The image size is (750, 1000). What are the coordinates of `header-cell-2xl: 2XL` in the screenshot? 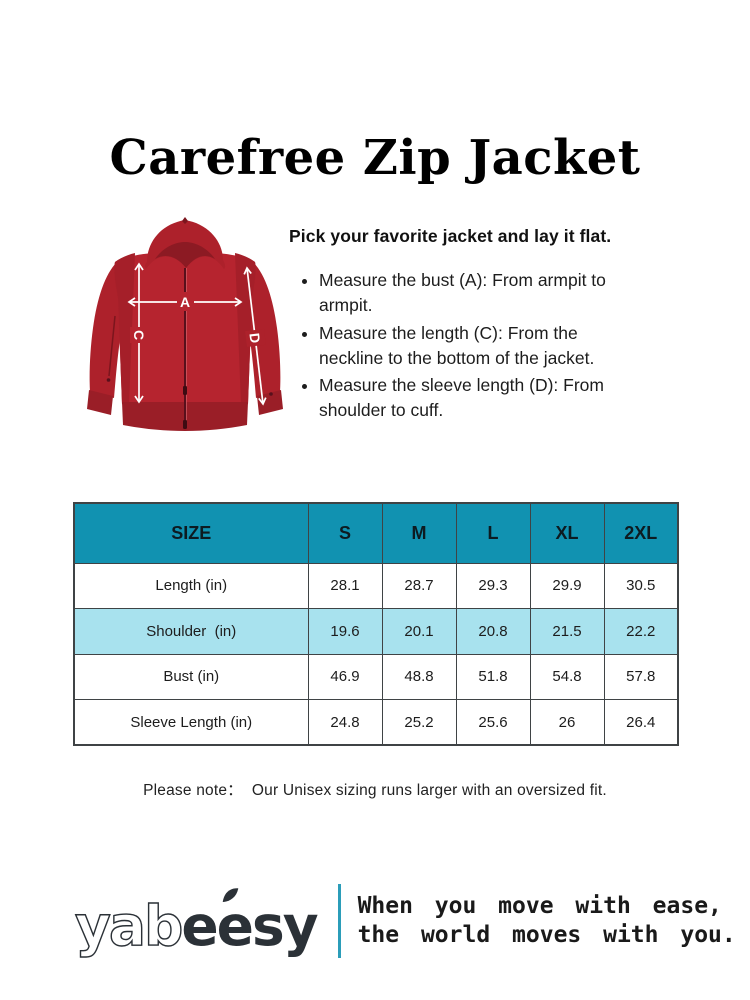 It's located at (641, 533).